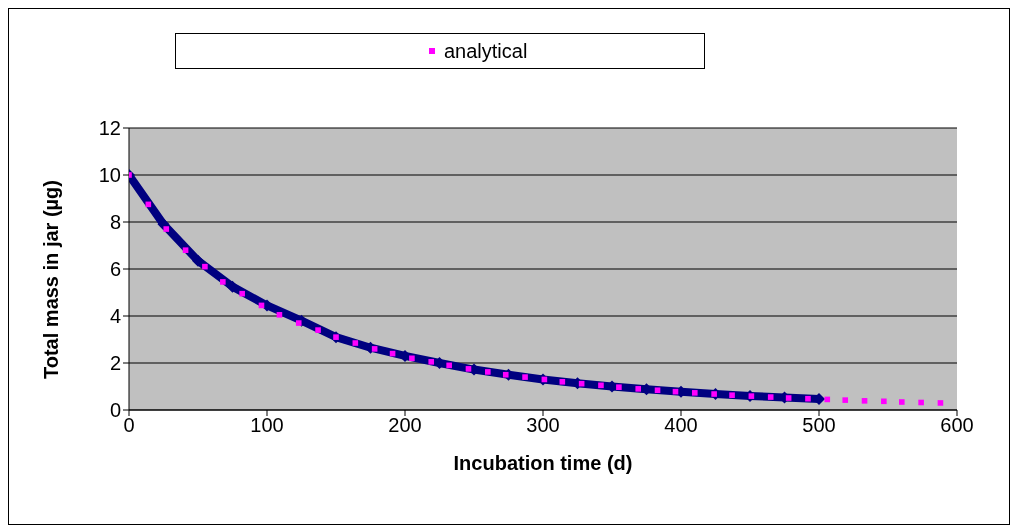 The width and height of the screenshot is (1017, 531). I want to click on y-tick-label: 6, so click(115, 269).